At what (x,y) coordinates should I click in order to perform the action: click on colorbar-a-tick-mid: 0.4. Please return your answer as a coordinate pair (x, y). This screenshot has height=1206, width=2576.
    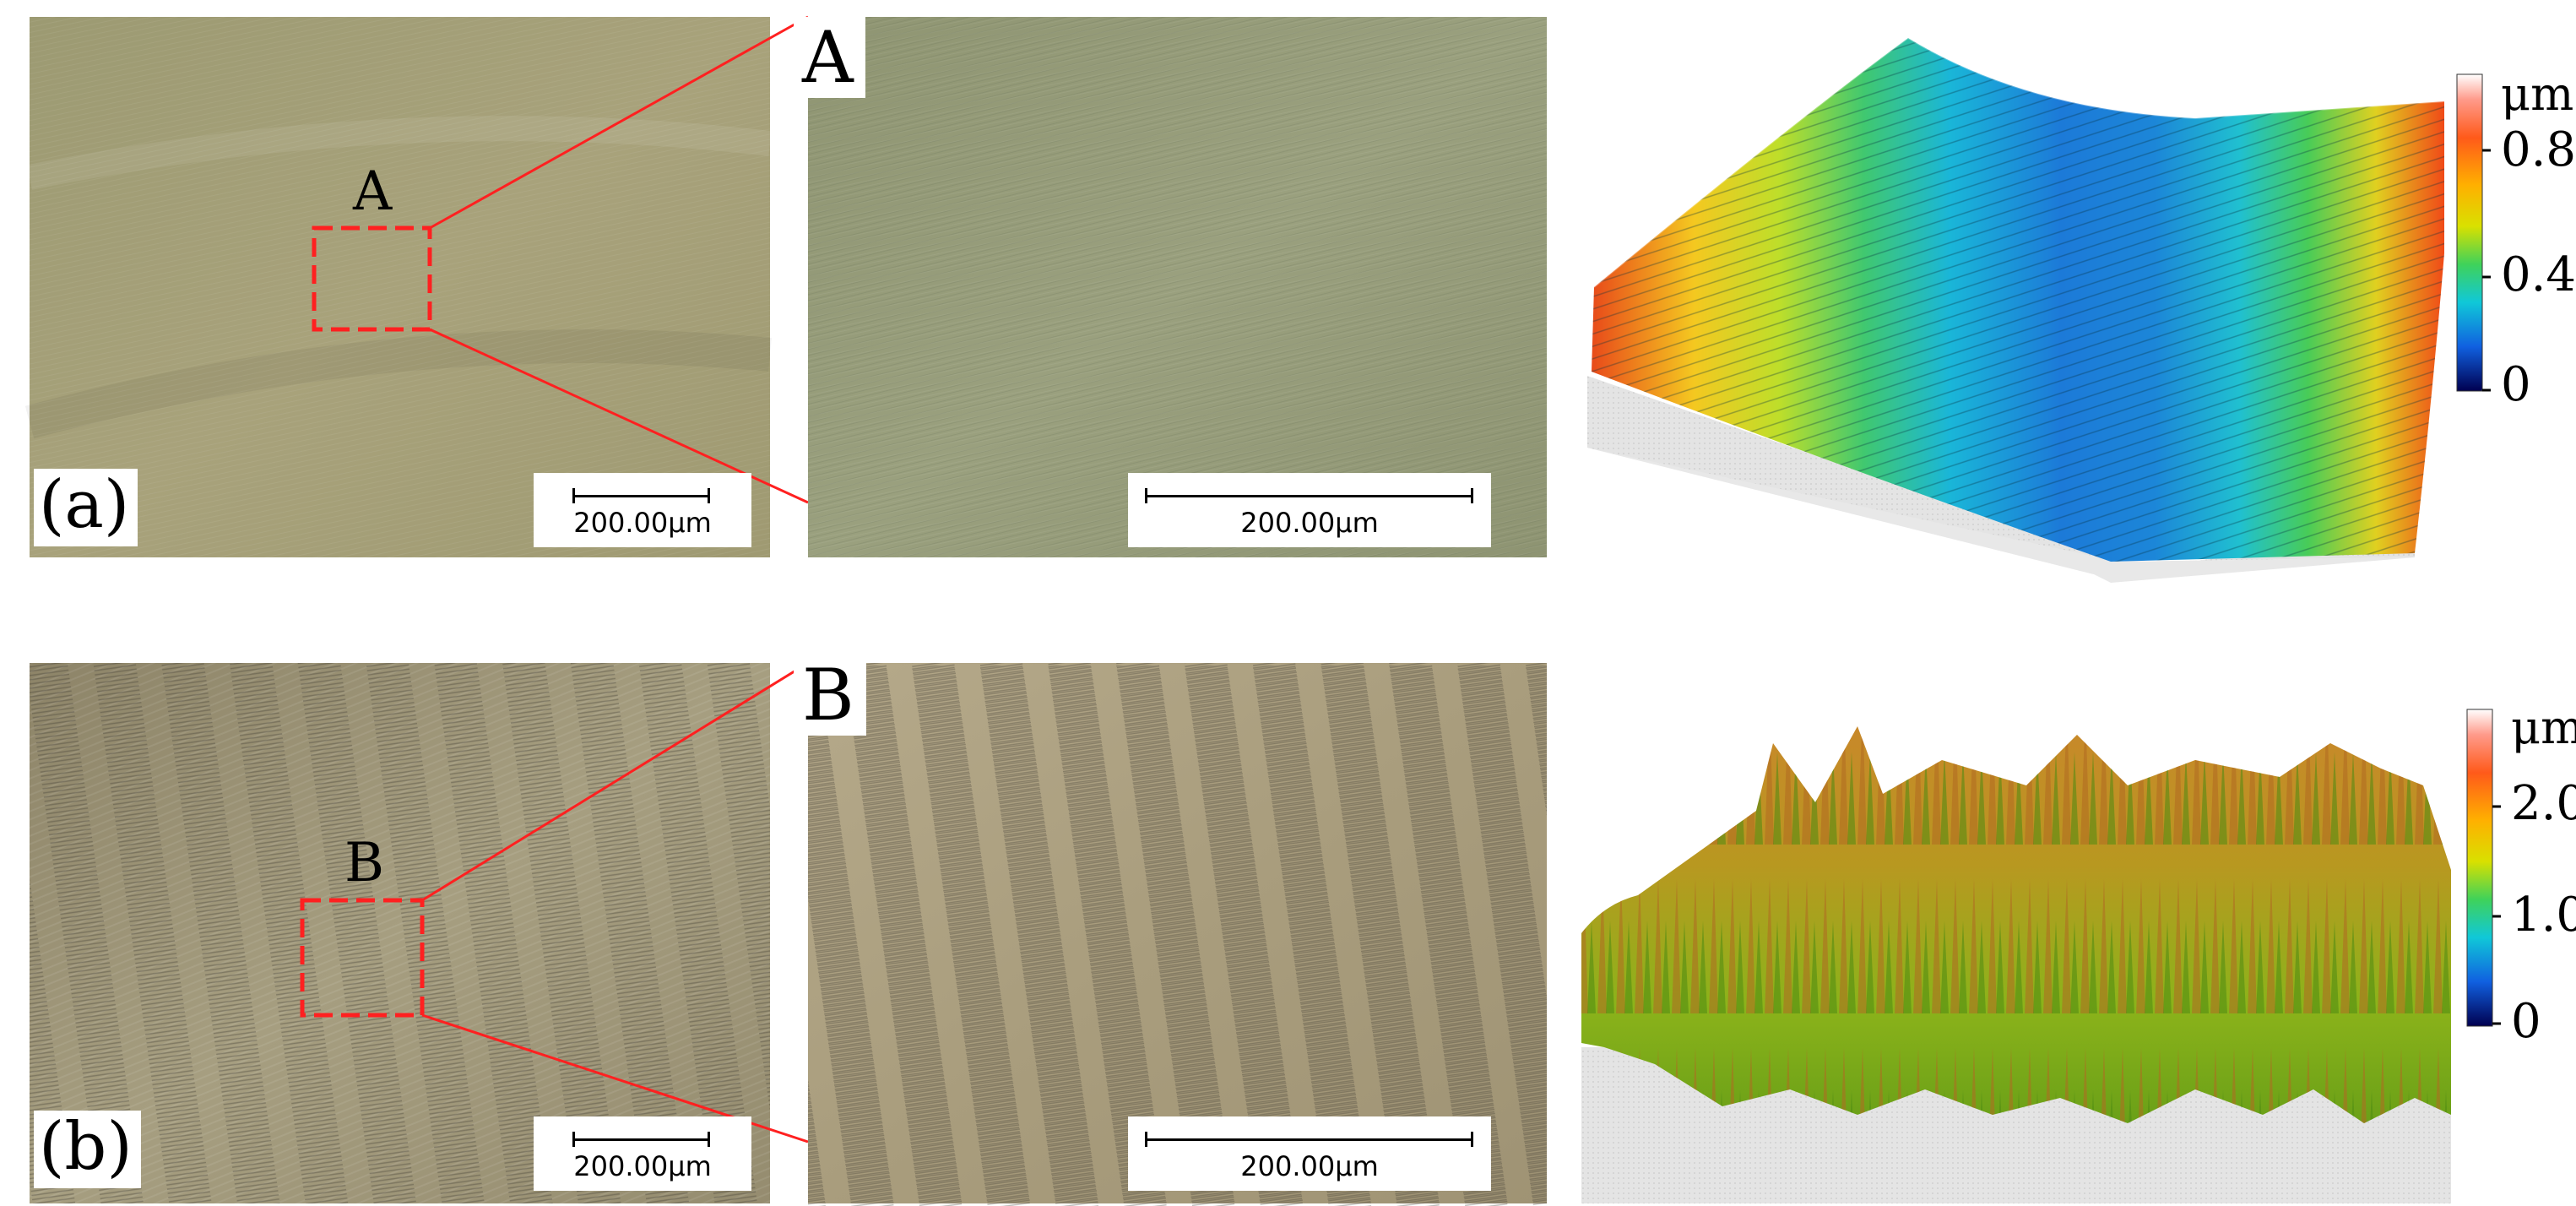
    Looking at the image, I should click on (2538, 274).